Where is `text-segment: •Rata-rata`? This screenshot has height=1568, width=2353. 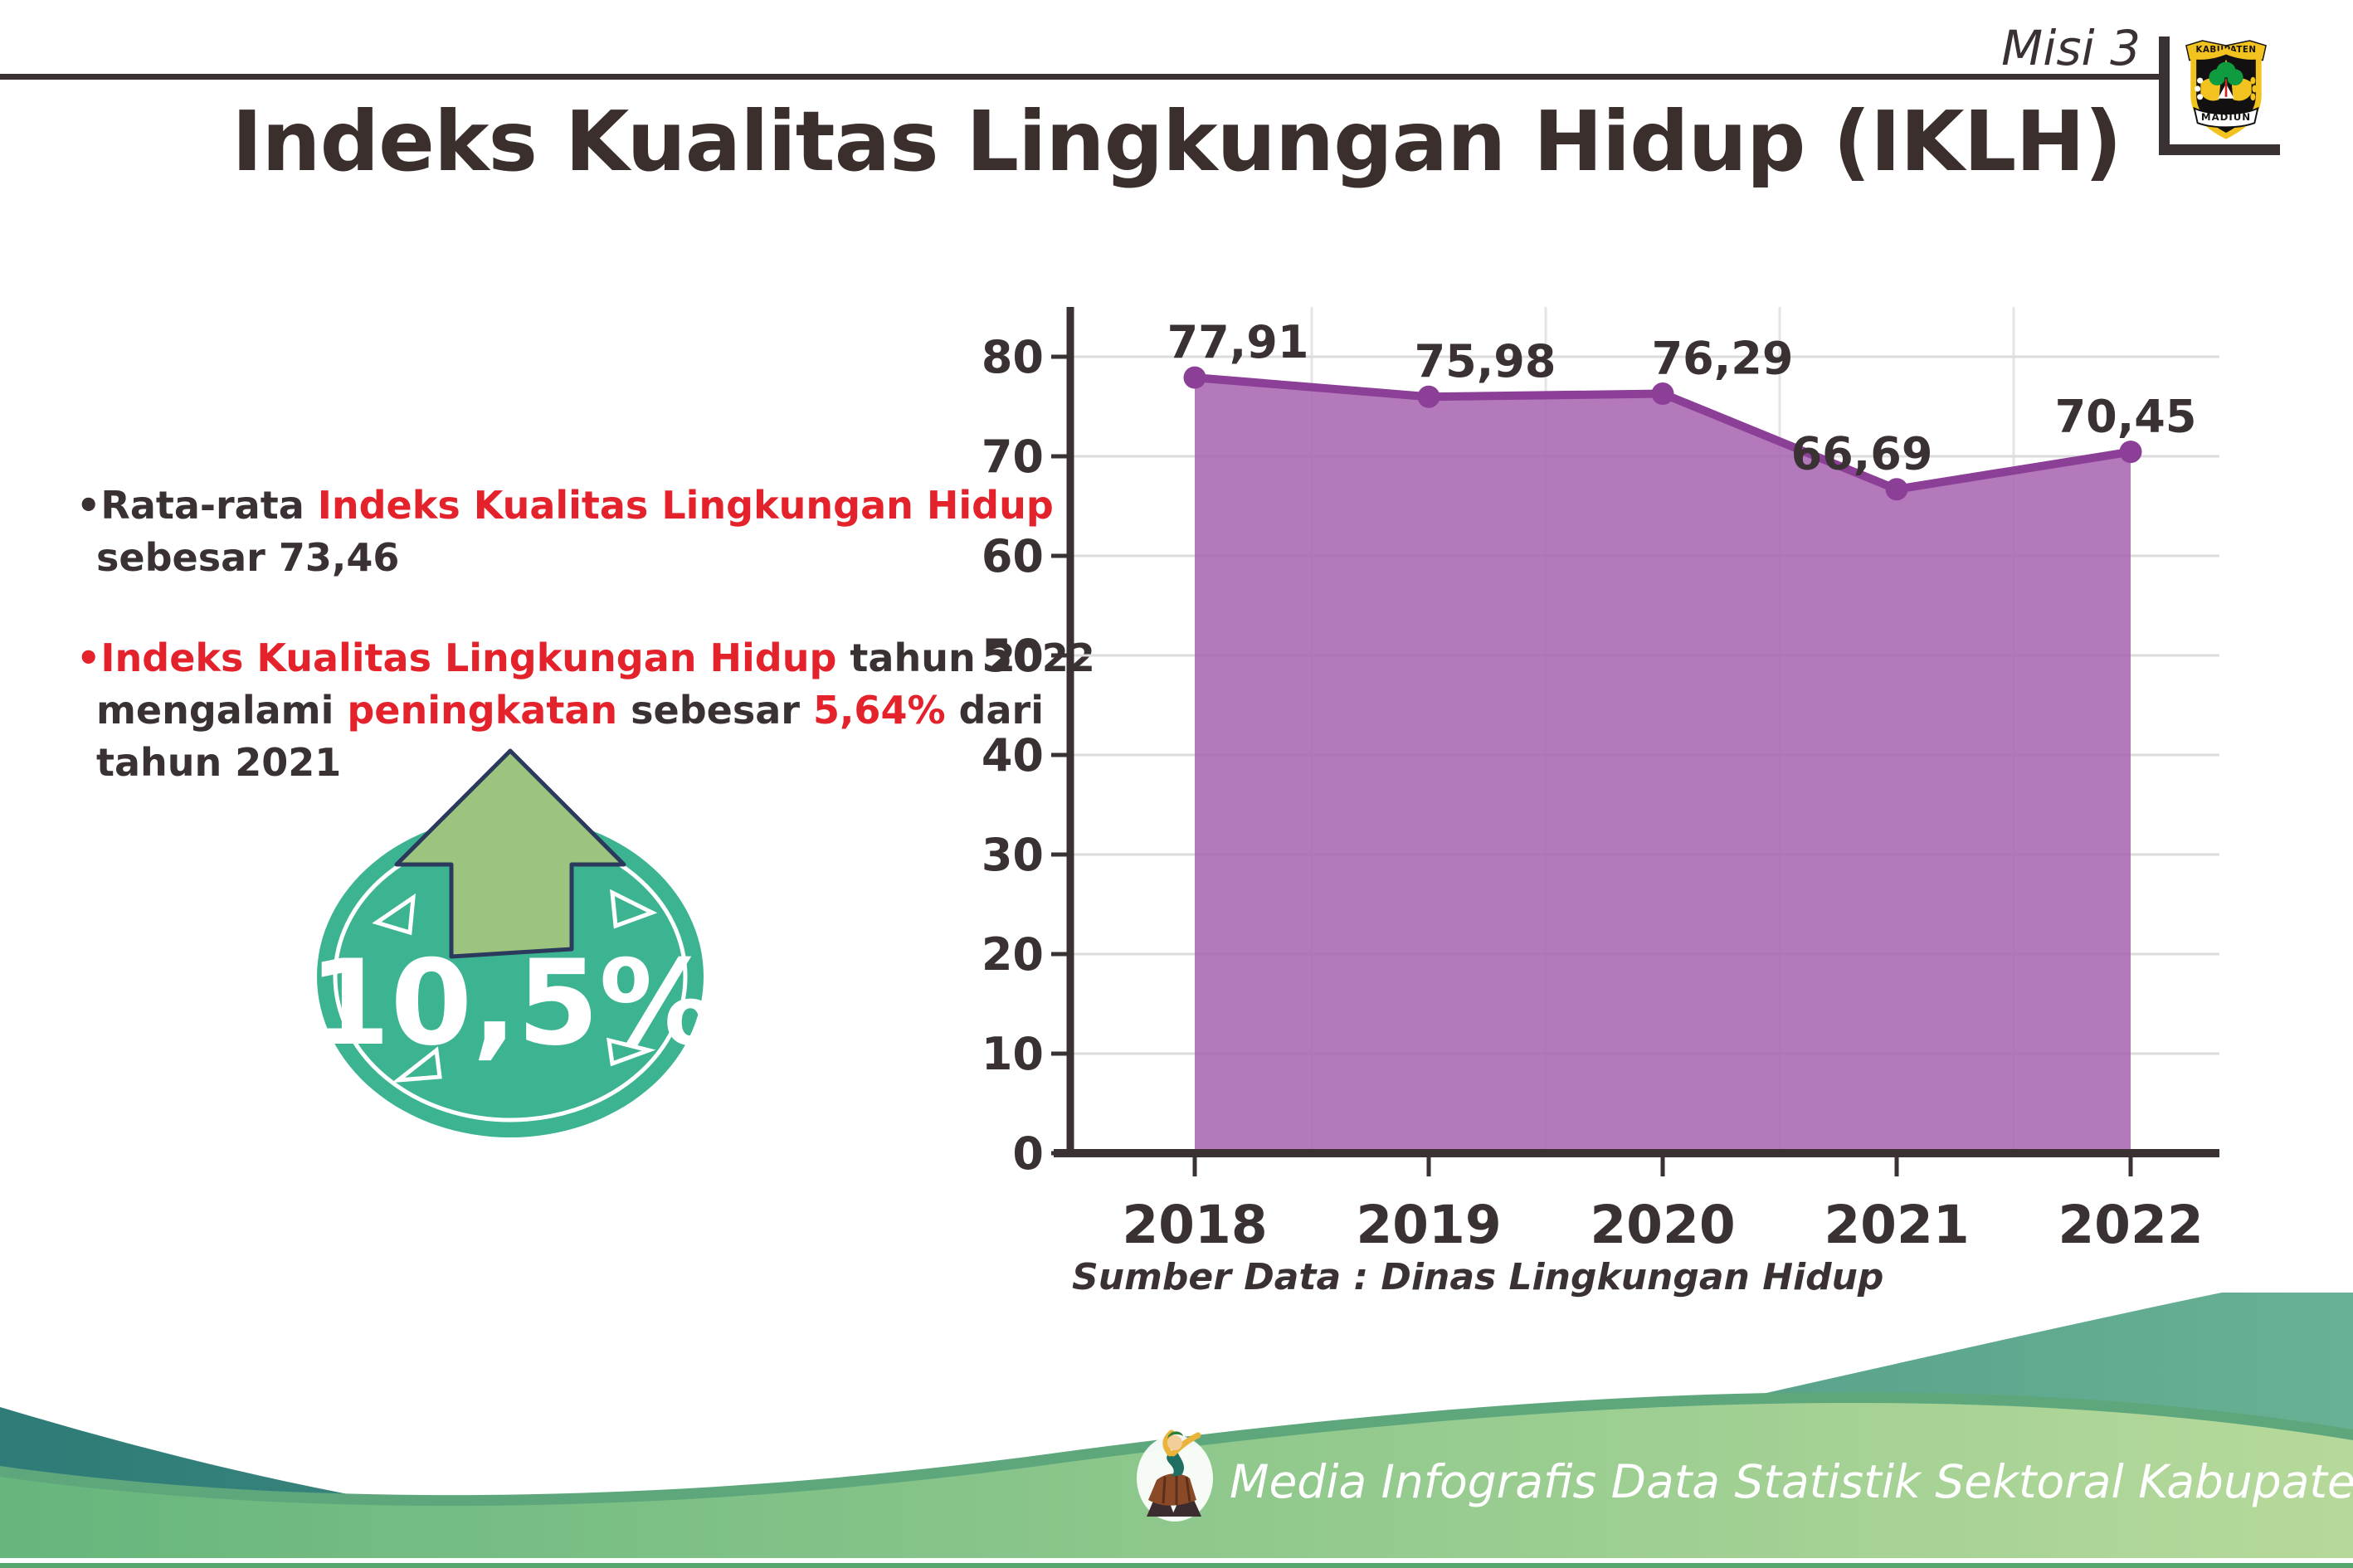
text-segment: •Rata-rata is located at coordinates (197, 505).